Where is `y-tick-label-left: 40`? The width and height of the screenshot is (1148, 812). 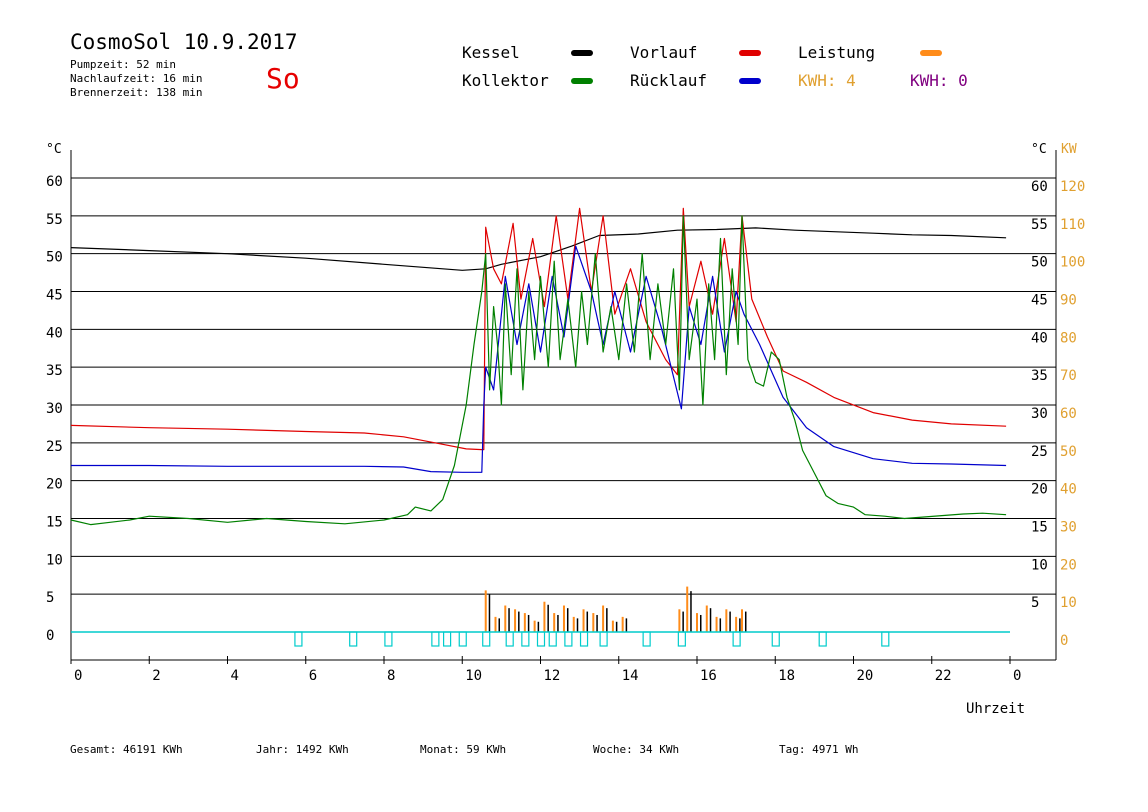
y-tick-label-left: 40 is located at coordinates (54, 333).